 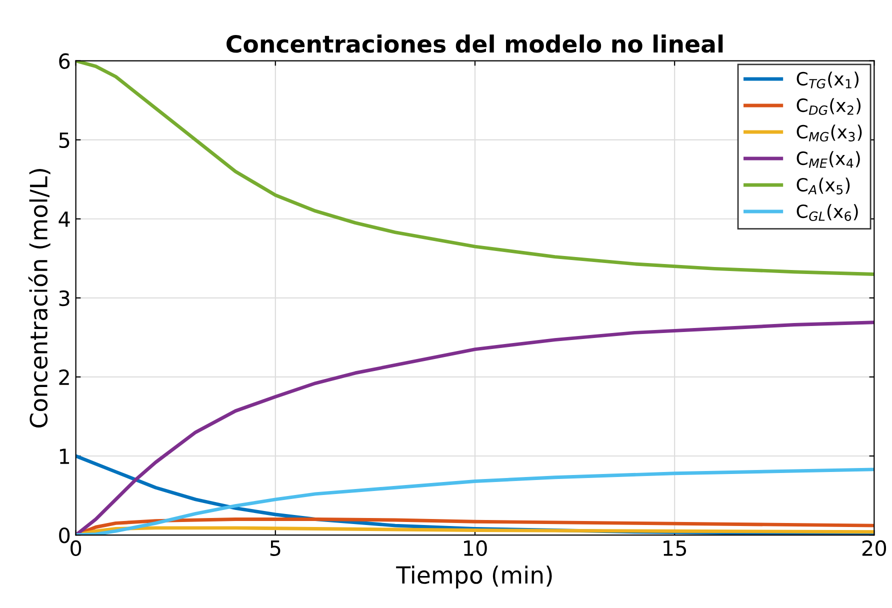 What do you see at coordinates (675, 548) in the screenshot?
I see `x-tick-label: 15` at bounding box center [675, 548].